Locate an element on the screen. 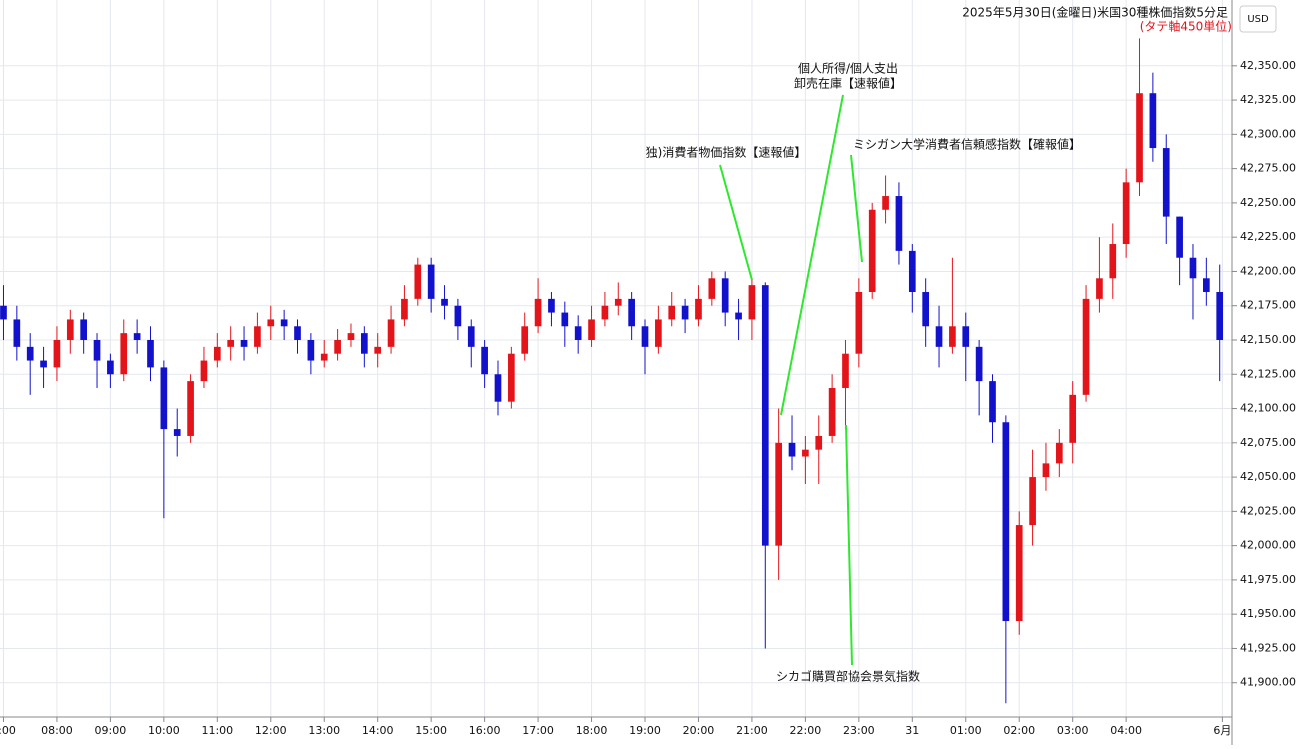 The width and height of the screenshot is (1300, 749). y-tick-label: 42,100.00 is located at coordinates (1268, 408).